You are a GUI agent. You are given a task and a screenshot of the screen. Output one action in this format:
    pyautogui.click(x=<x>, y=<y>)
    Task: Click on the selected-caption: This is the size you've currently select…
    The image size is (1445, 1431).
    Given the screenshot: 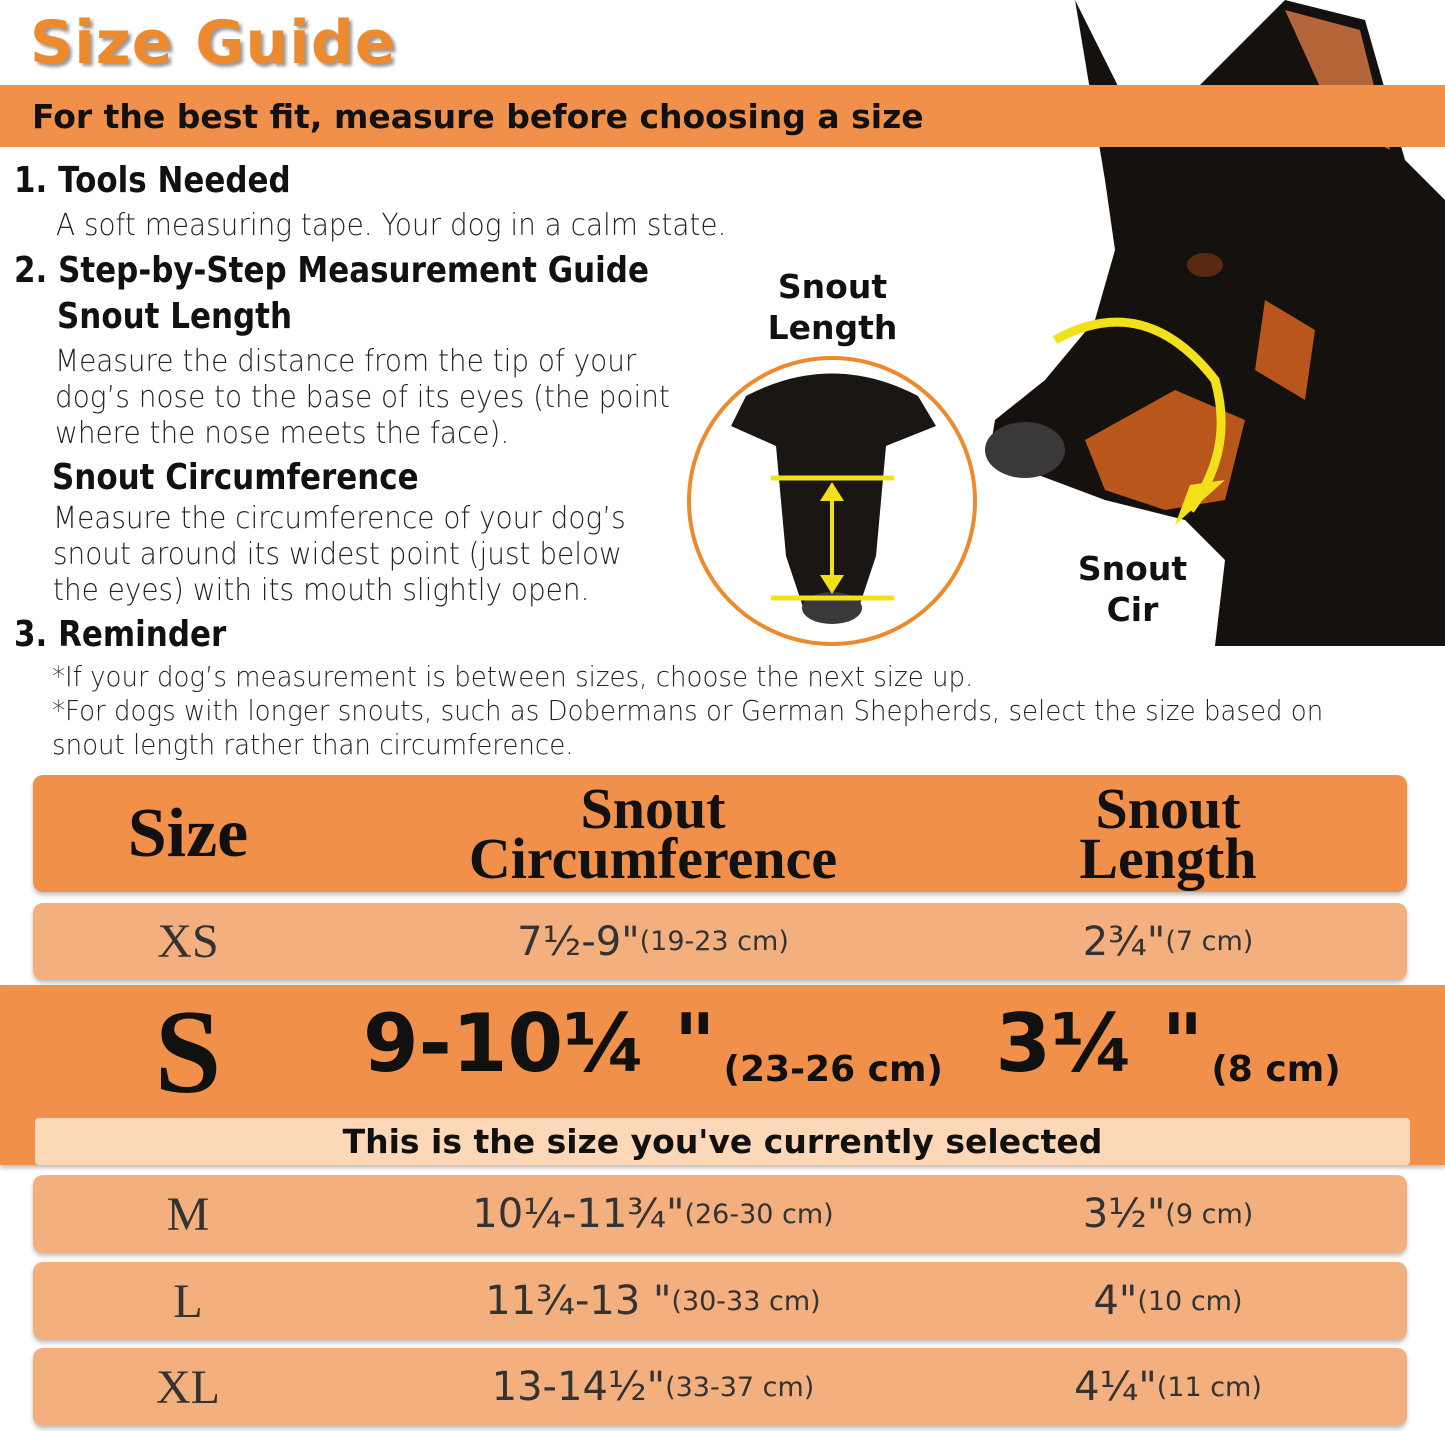 What is the action you would take?
    pyautogui.click(x=722, y=1141)
    